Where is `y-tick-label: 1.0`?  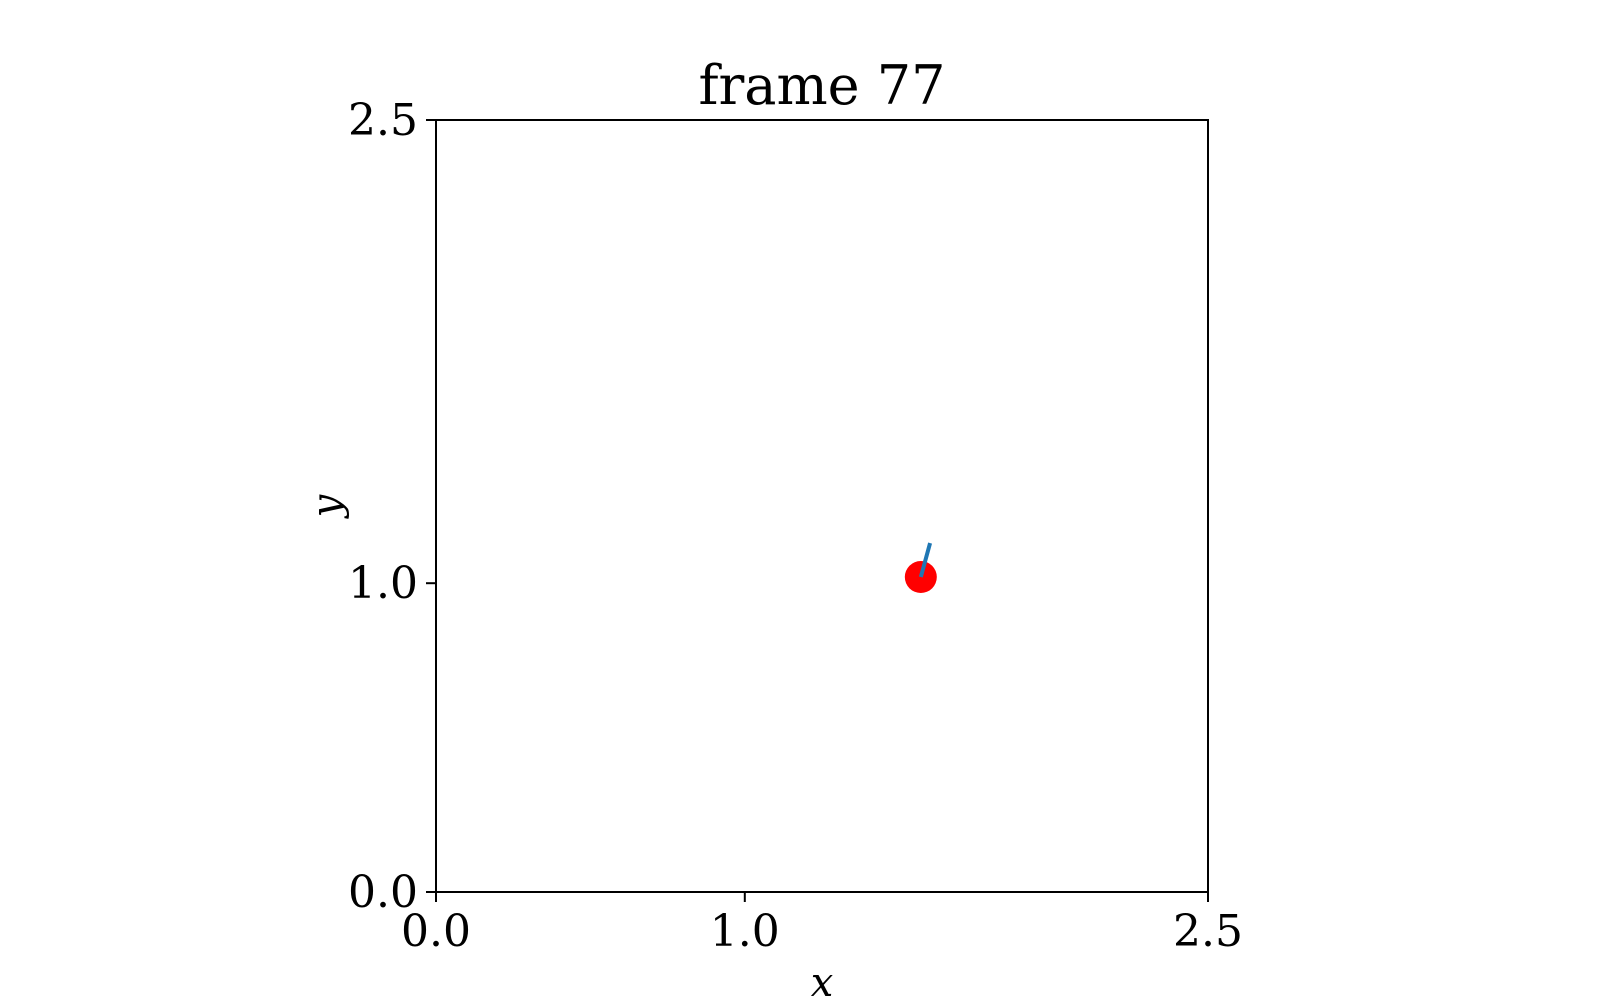
y-tick-label: 1.0 is located at coordinates (383, 583).